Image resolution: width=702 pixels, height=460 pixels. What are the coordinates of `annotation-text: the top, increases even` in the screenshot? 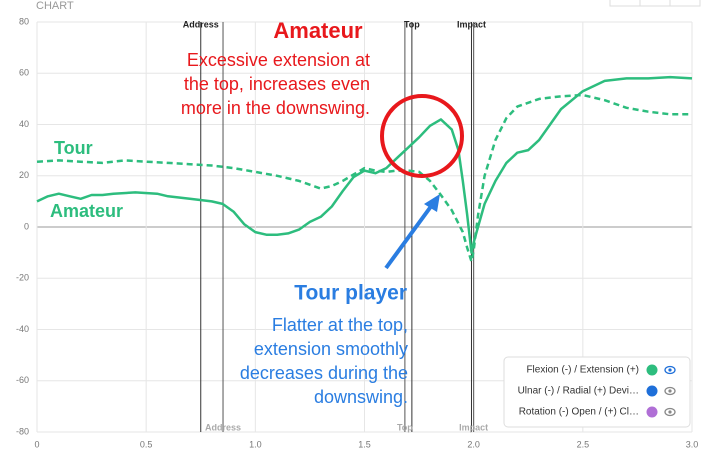 It's located at (277, 84).